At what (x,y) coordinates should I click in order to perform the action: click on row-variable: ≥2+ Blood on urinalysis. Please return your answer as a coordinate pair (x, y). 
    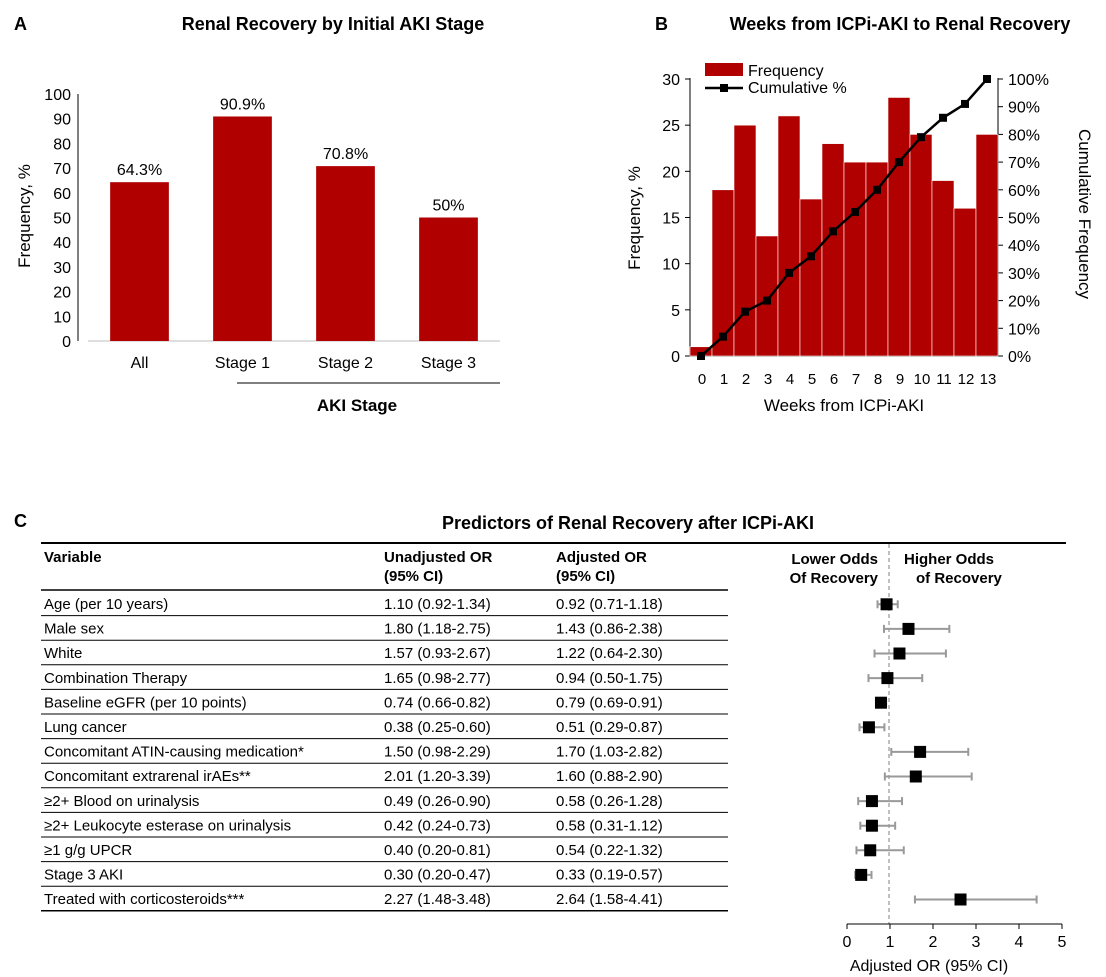
    Looking at the image, I should click on (121, 801).